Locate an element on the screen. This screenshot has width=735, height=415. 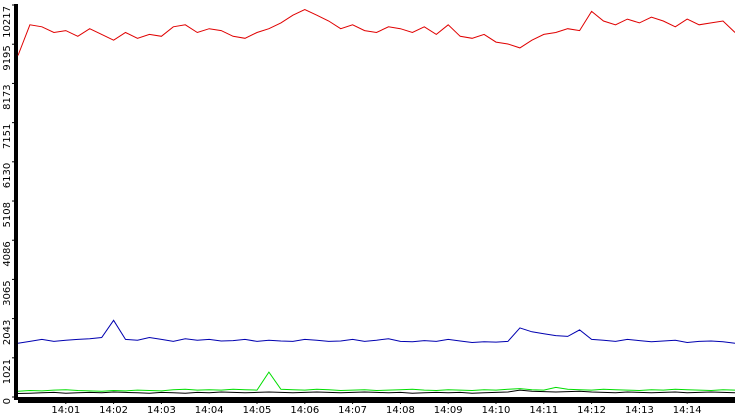
x-tick-label: 14:05 is located at coordinates (257, 410).